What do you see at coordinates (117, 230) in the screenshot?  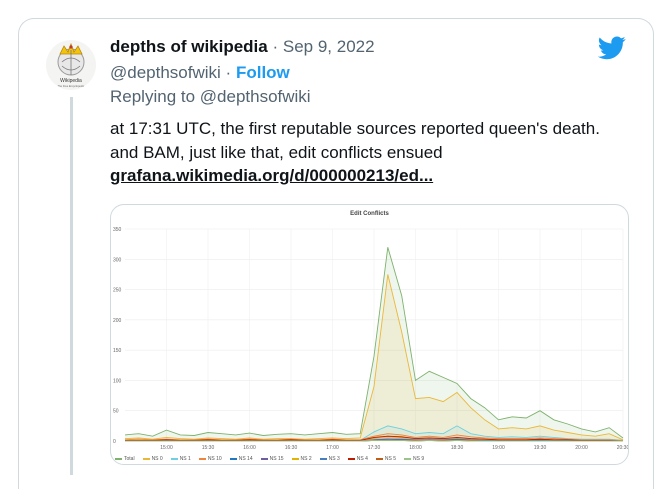 I see `y-tick-label: 350` at bounding box center [117, 230].